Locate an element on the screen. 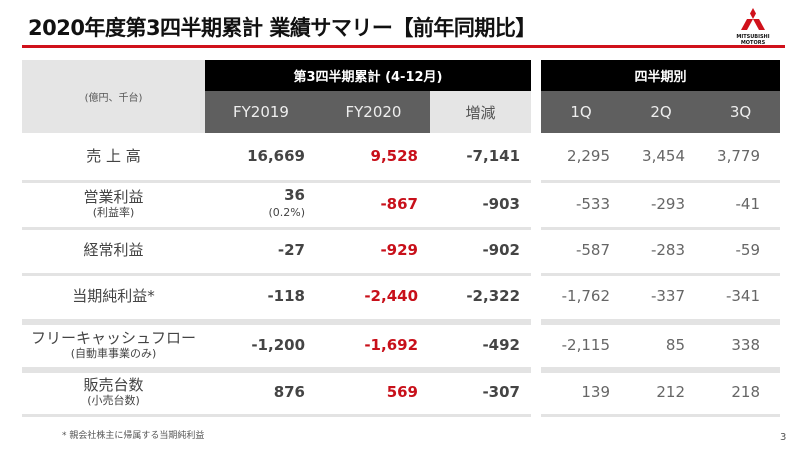 The image size is (800, 450). cell-q2: 212 is located at coordinates (670, 392).